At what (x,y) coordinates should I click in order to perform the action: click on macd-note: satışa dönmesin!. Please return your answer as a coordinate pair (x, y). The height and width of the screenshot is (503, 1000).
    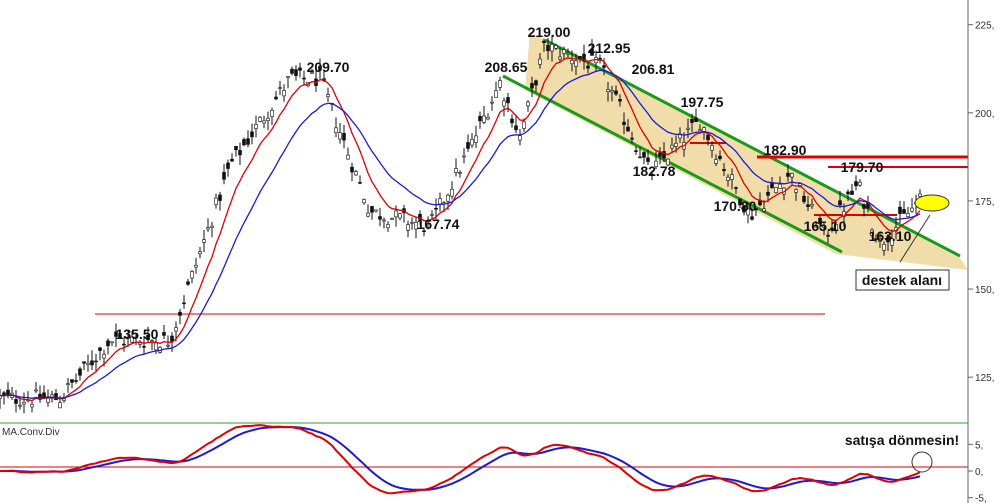
    Looking at the image, I should click on (902, 440).